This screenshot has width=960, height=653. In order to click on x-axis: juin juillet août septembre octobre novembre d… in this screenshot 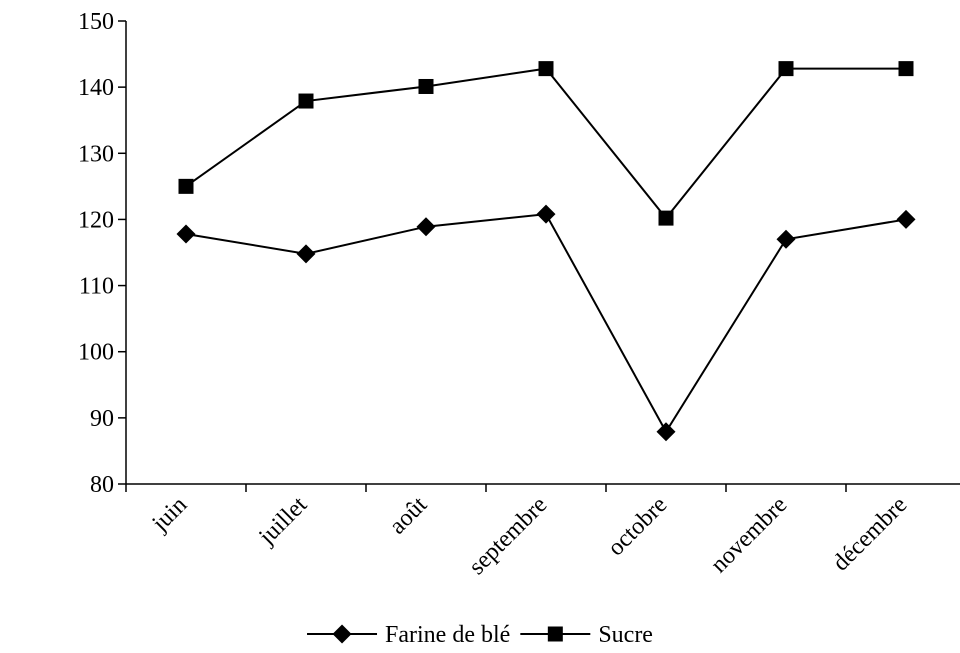, I will do `click(542, 531)`.